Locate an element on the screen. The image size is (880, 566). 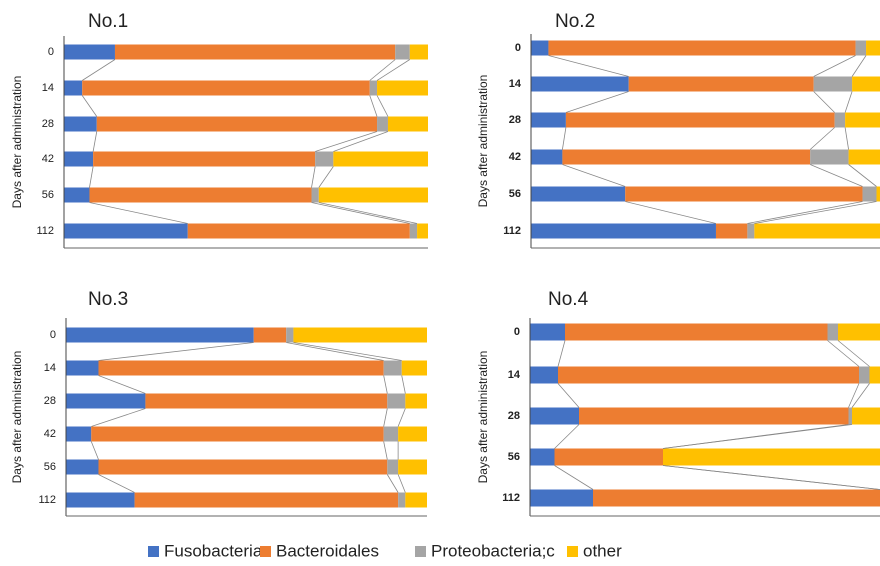
legend-label: Fusobacteria is located at coordinates (213, 550).